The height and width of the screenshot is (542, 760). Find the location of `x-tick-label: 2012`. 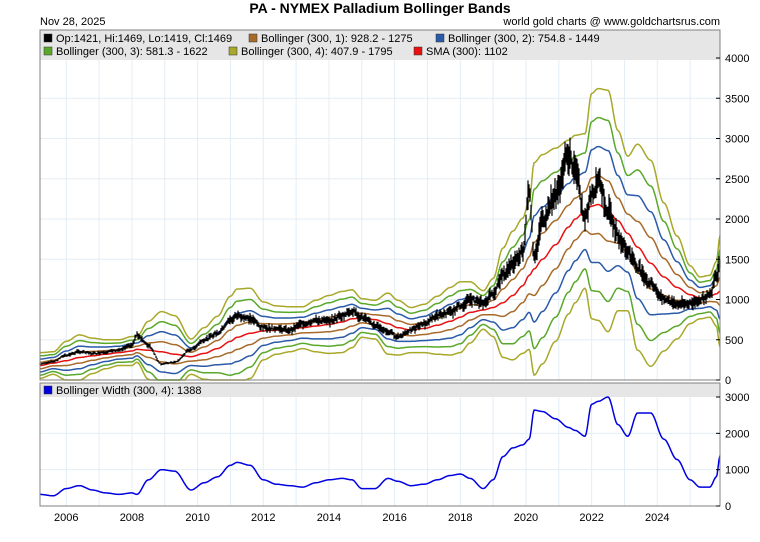

x-tick-label: 2012 is located at coordinates (263, 518).